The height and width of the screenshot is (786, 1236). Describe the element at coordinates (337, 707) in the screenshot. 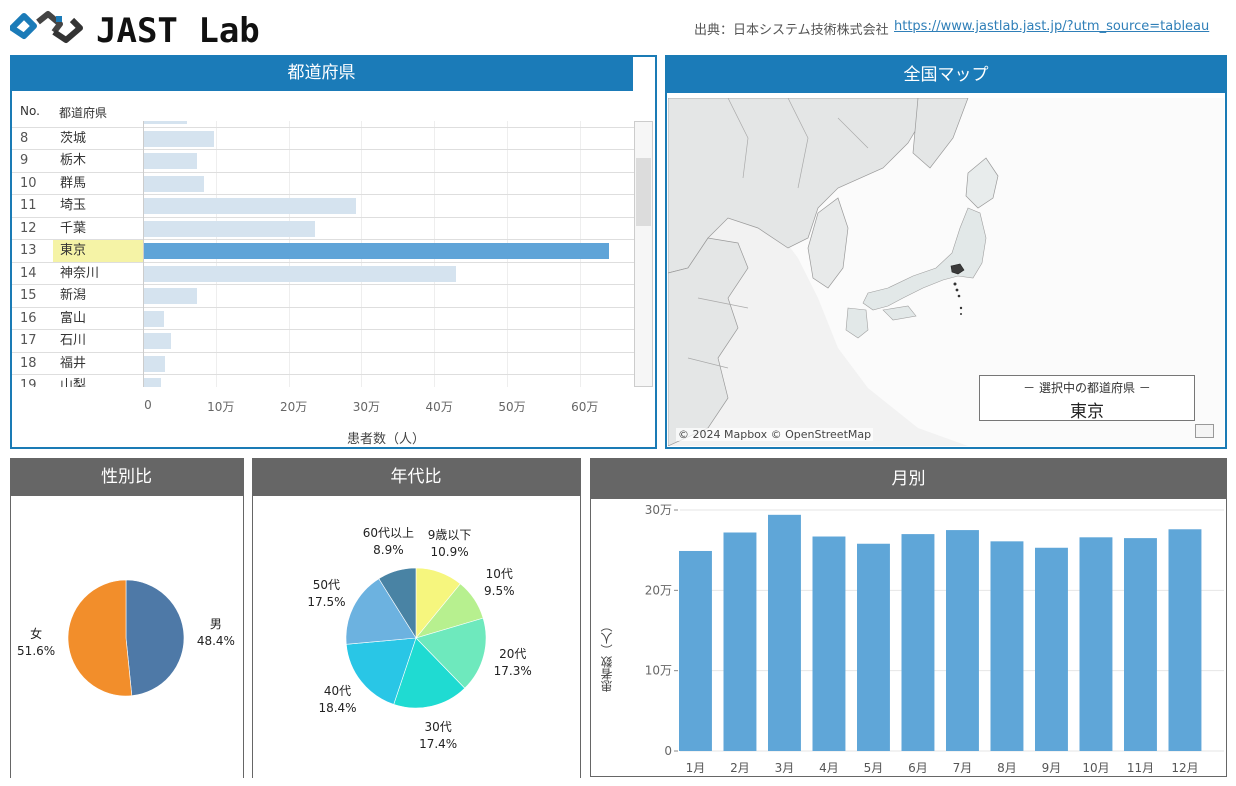

I see `pie-label-pct: 18.4%` at that location.